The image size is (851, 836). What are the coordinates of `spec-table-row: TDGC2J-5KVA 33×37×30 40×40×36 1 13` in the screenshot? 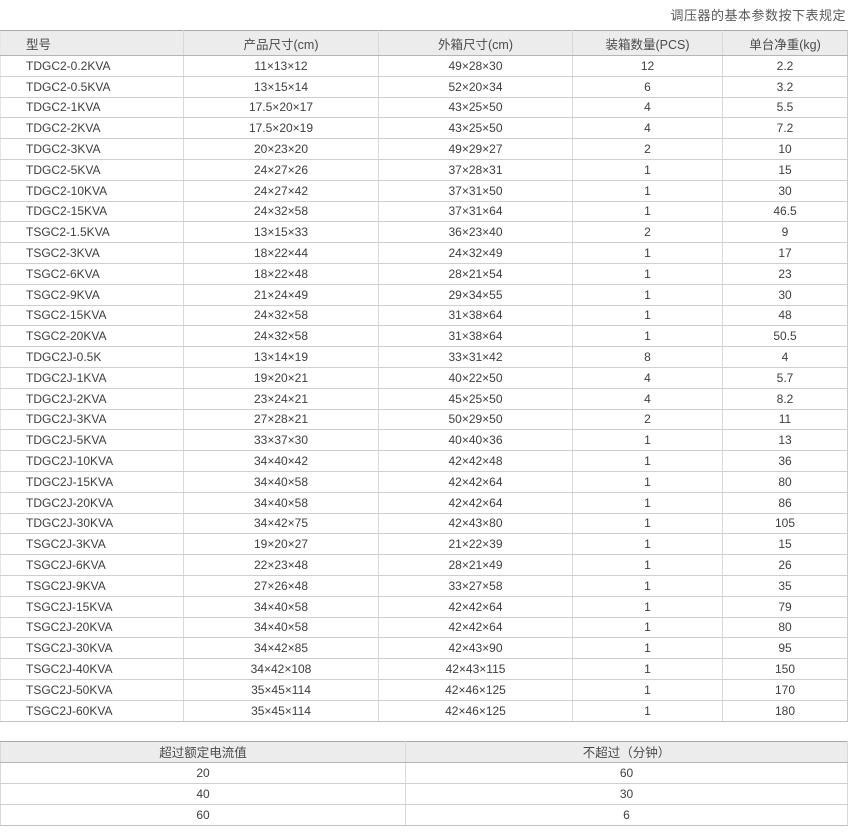 It's located at (424, 440).